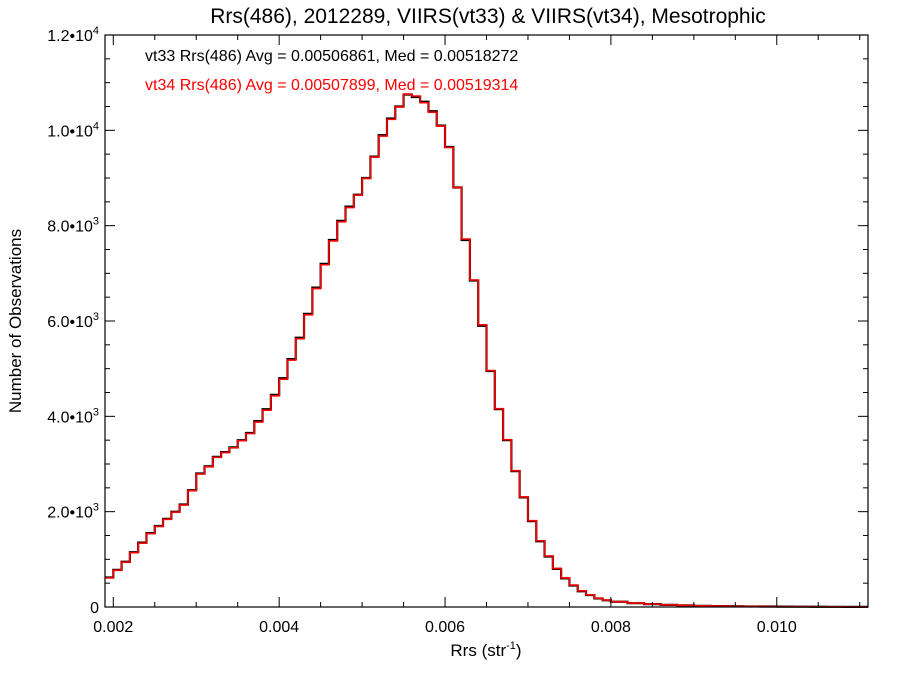 This screenshot has width=900, height=675. What do you see at coordinates (777, 627) in the screenshot?
I see `x-tick-label: 0.010` at bounding box center [777, 627].